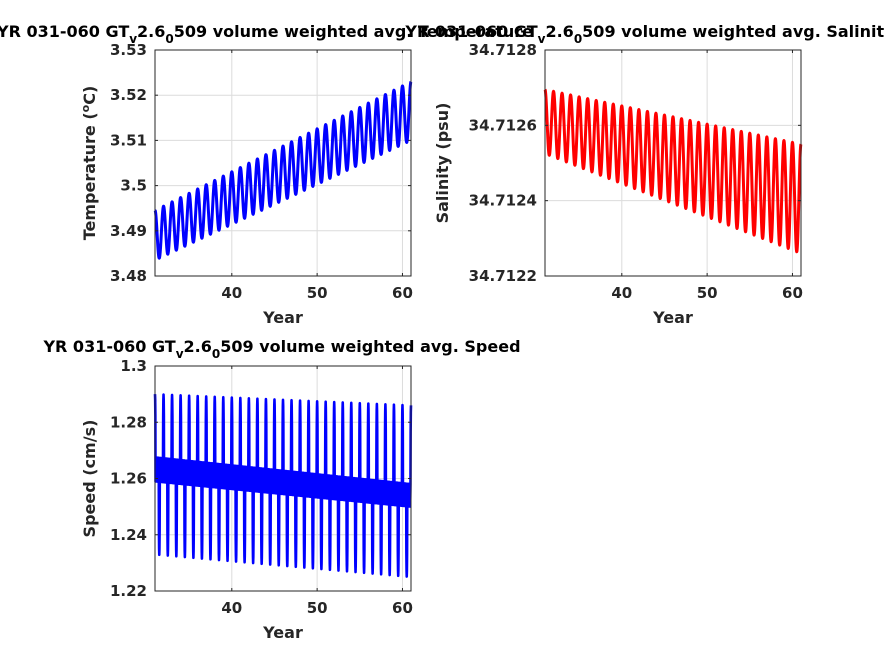 Image resolution: width=884 pixels, height=663 pixels. I want to click on y-tick-label: 1.3, so click(133, 366).